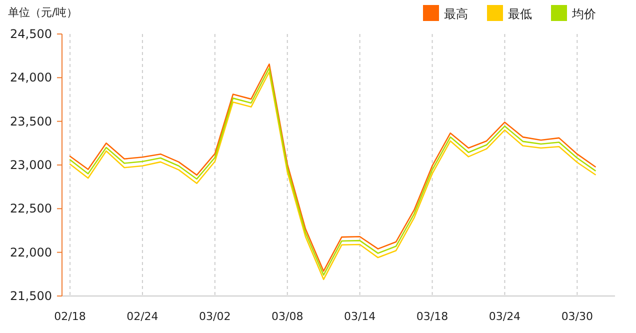  Describe the element at coordinates (31, 121) in the screenshot. I see `y-tick-label: 23,500` at that location.